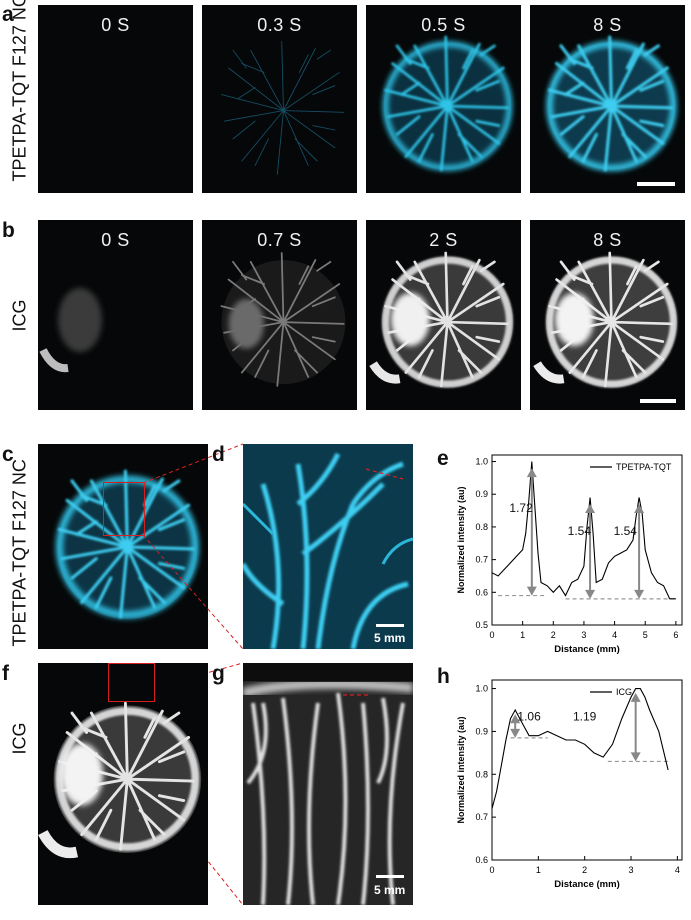  What do you see at coordinates (443, 676) in the screenshot?
I see `panel-label-h: h` at bounding box center [443, 676].